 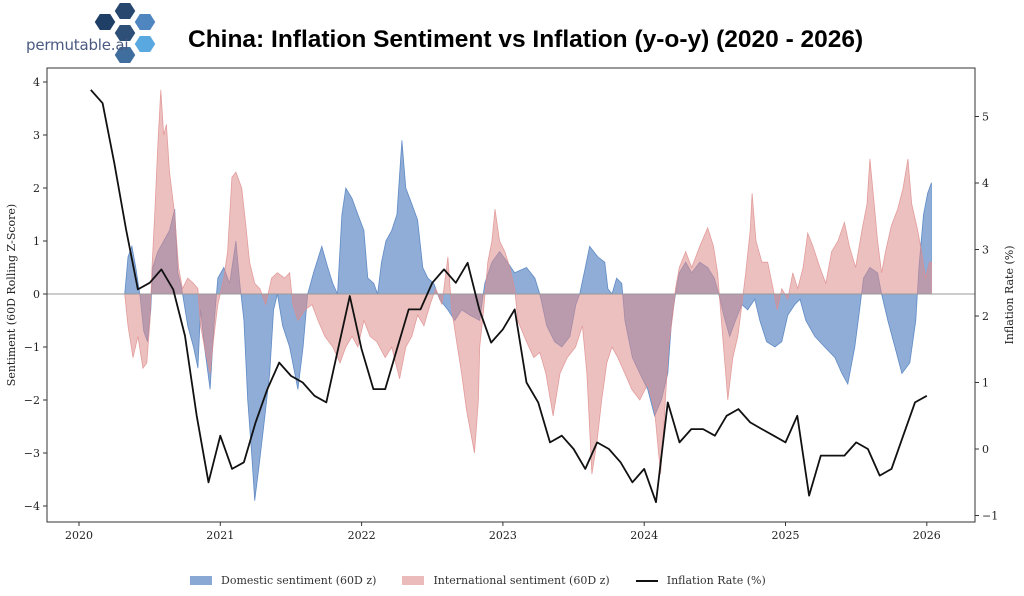 I want to click on international-swatch, so click(x=413, y=580).